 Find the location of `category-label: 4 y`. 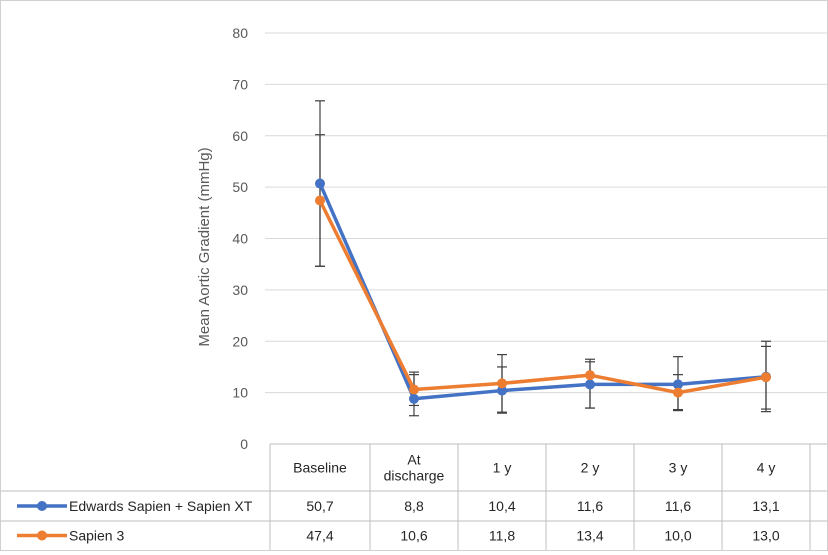

category-label: 4 y is located at coordinates (766, 468).